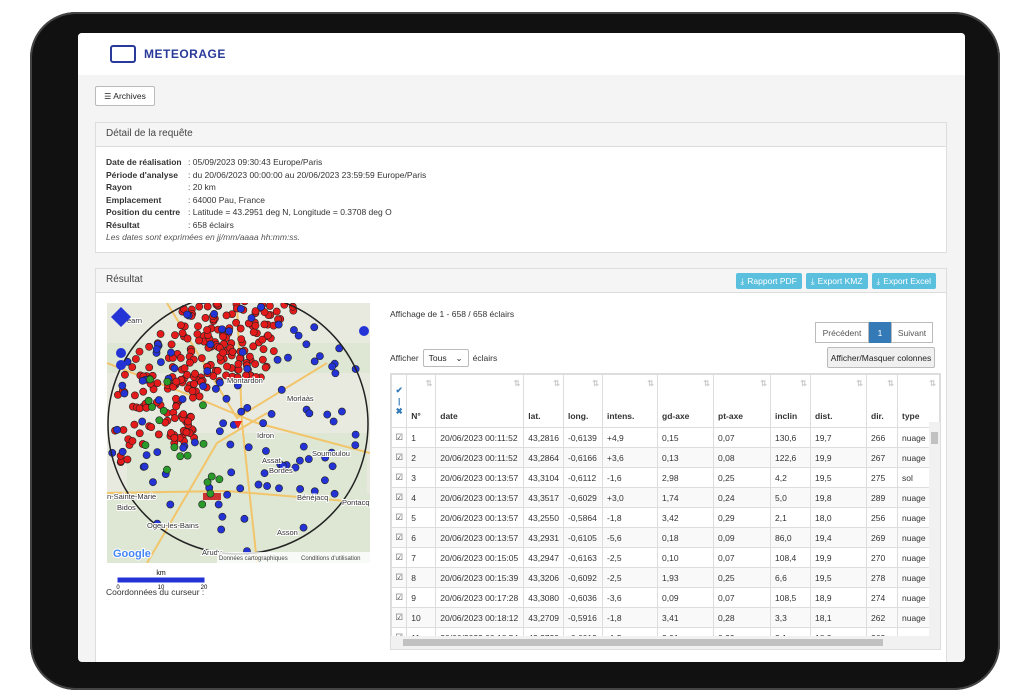  I want to click on column-header: pt-axe ⇅, so click(742, 401).